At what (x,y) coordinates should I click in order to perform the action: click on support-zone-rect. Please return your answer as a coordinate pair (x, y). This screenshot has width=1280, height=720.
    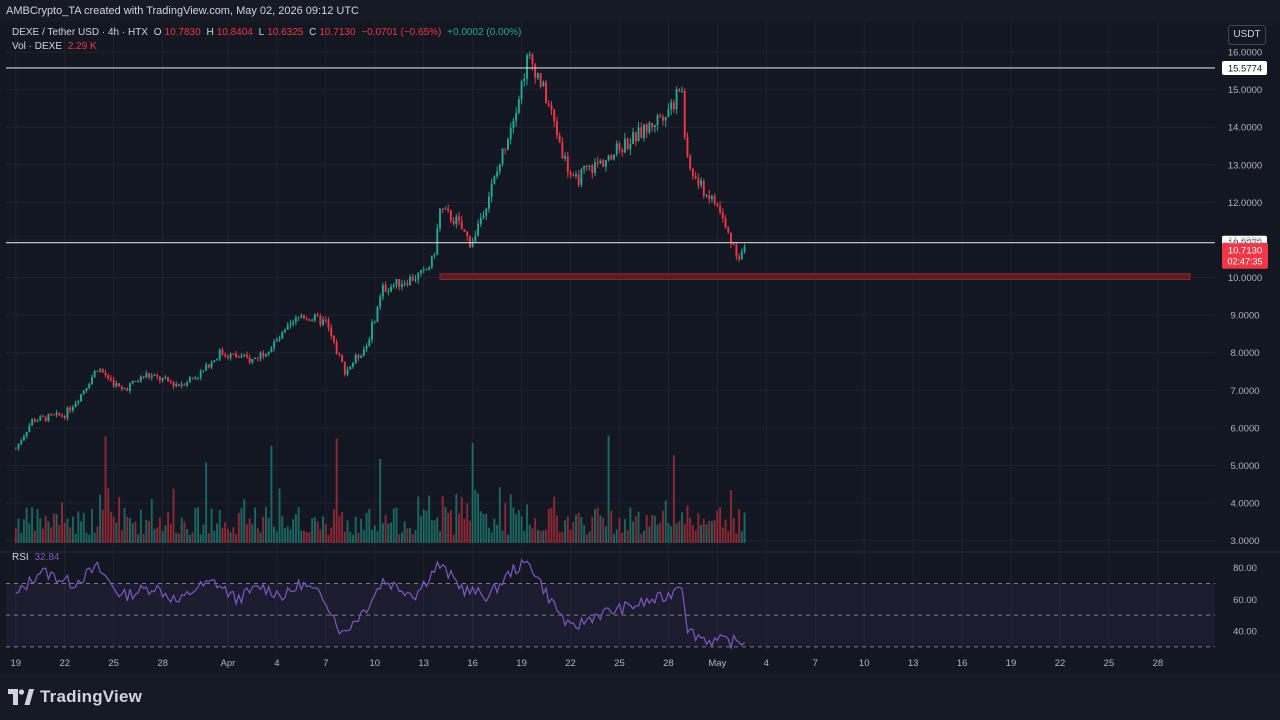
    Looking at the image, I should click on (815, 276).